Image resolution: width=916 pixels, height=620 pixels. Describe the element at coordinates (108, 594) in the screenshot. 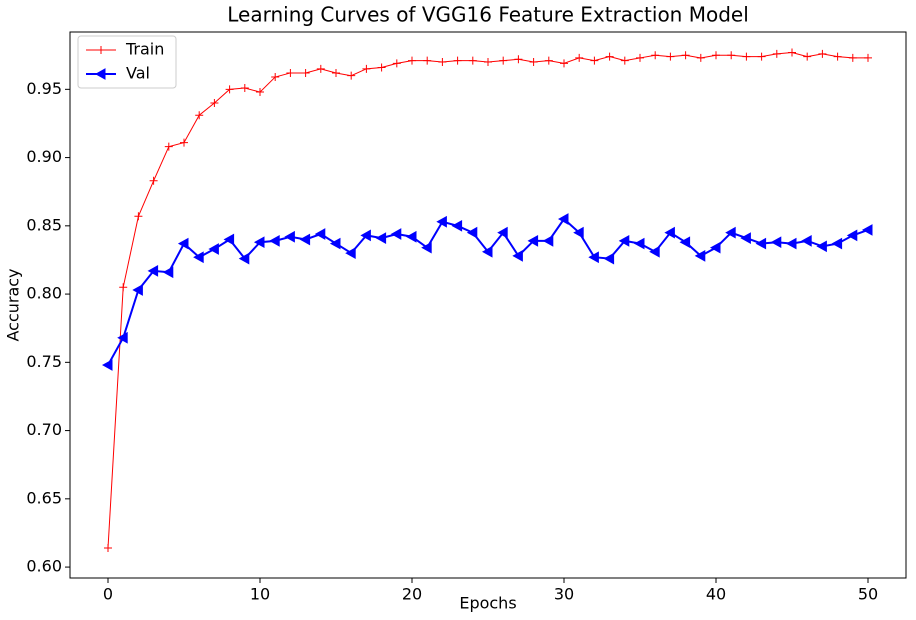

I see `x-tick-label: 0` at that location.